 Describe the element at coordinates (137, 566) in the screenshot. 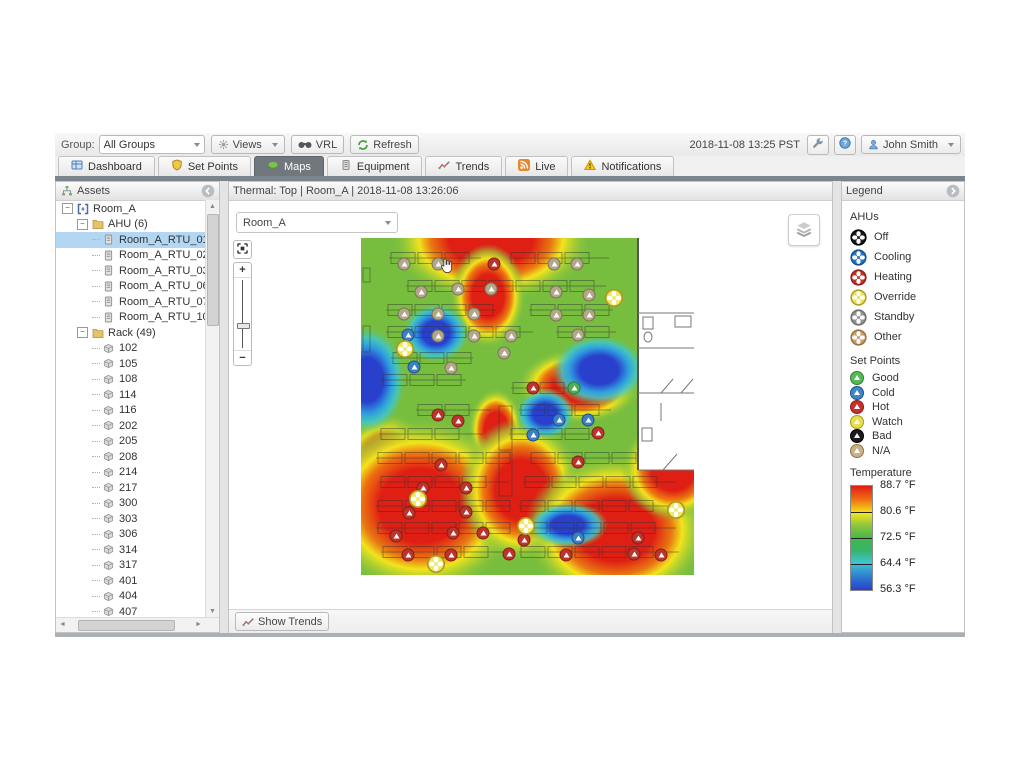

I see `tree-item-317: 317` at that location.